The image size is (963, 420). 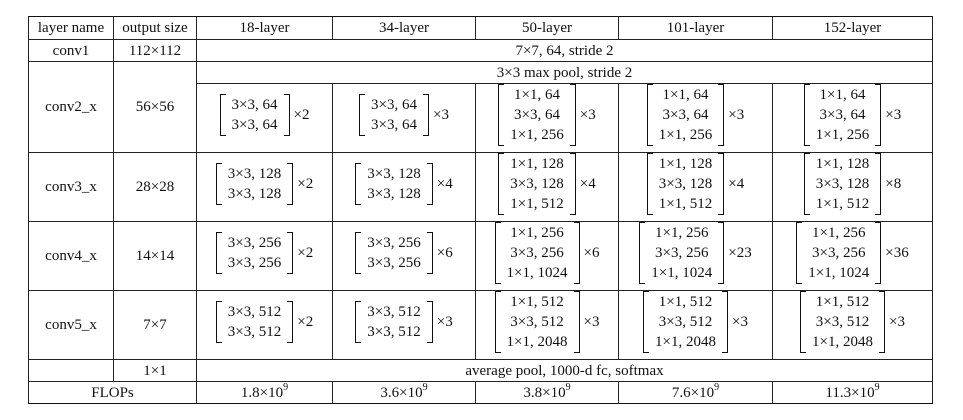 What do you see at coordinates (693, 392) in the screenshot?
I see `flops-mantissa: 7.6×10` at bounding box center [693, 392].